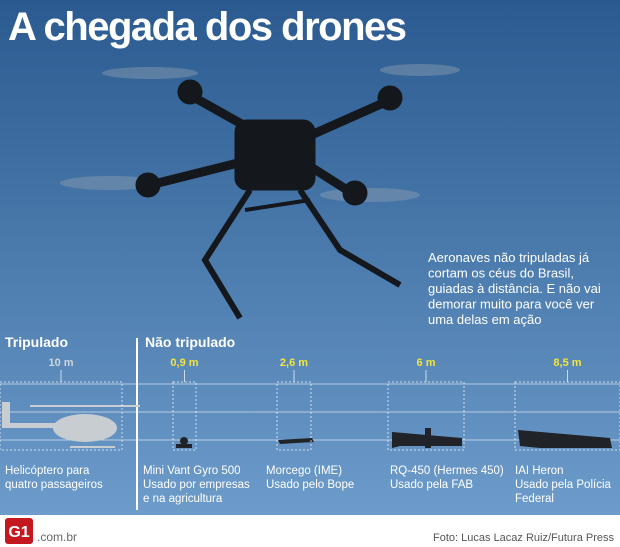 Image resolution: width=620 pixels, height=547 pixels. Describe the element at coordinates (567, 363) in the screenshot. I see `size-label: 8,5 m` at that location.